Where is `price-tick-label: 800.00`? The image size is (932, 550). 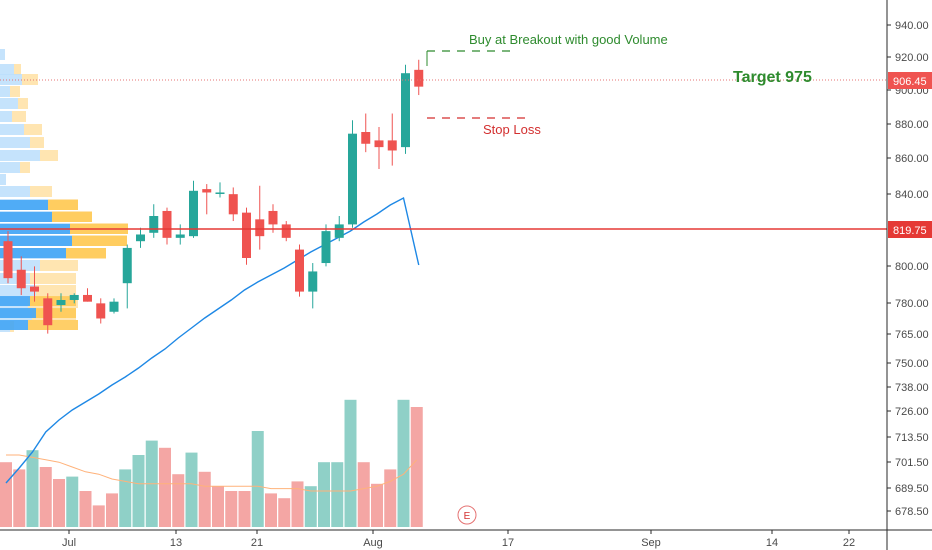 price-tick-label: 800.00 is located at coordinates (912, 267).